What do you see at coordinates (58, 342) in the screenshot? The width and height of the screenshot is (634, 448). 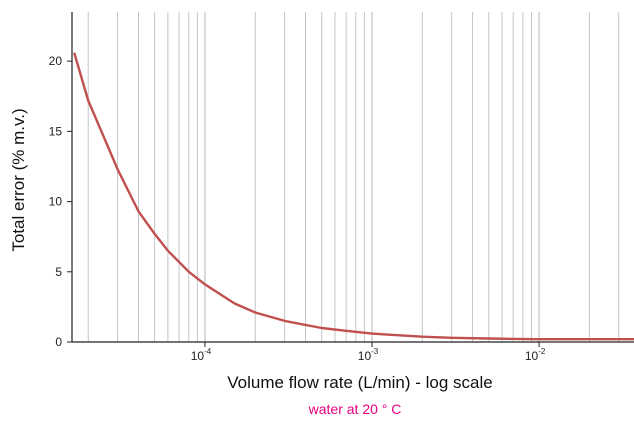 I see `y-tick-label: 0` at bounding box center [58, 342].